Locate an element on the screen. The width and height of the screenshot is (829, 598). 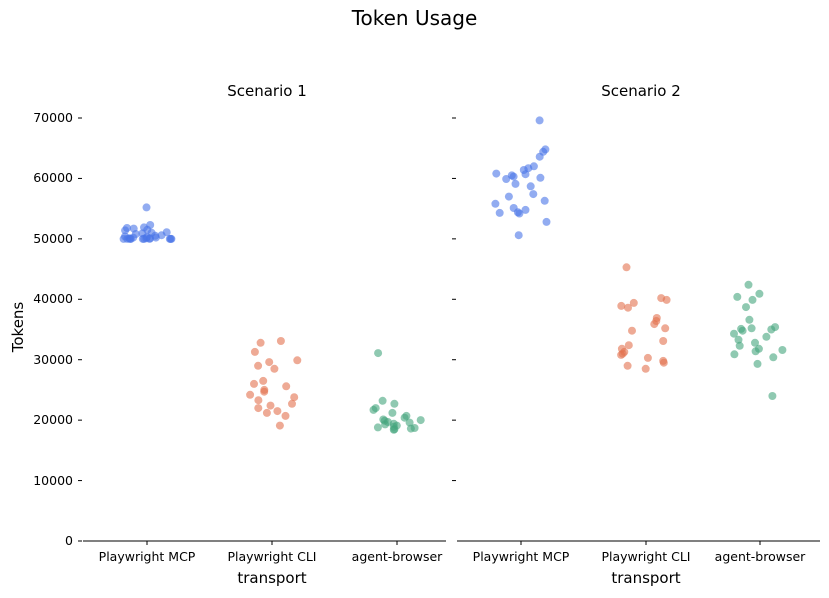
y-tick-label: 30000 is located at coordinates (53, 359).